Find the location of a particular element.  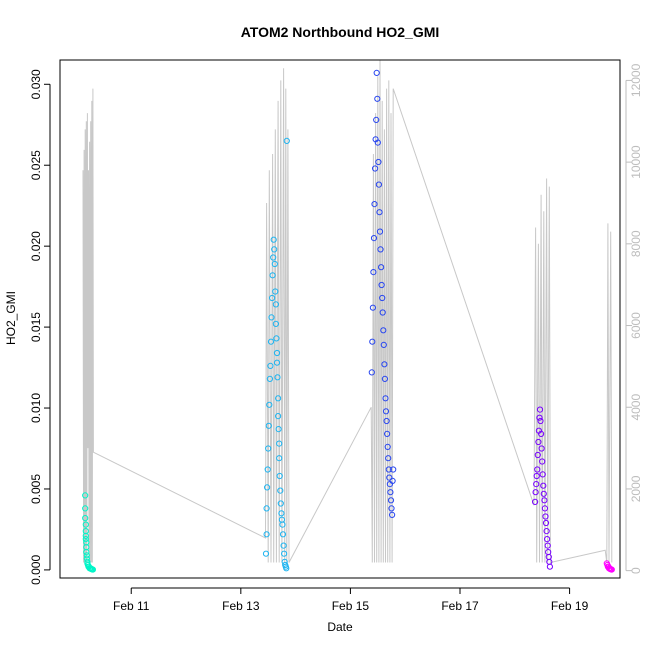

y2-tick-label: 12000 is located at coordinates (636, 80).